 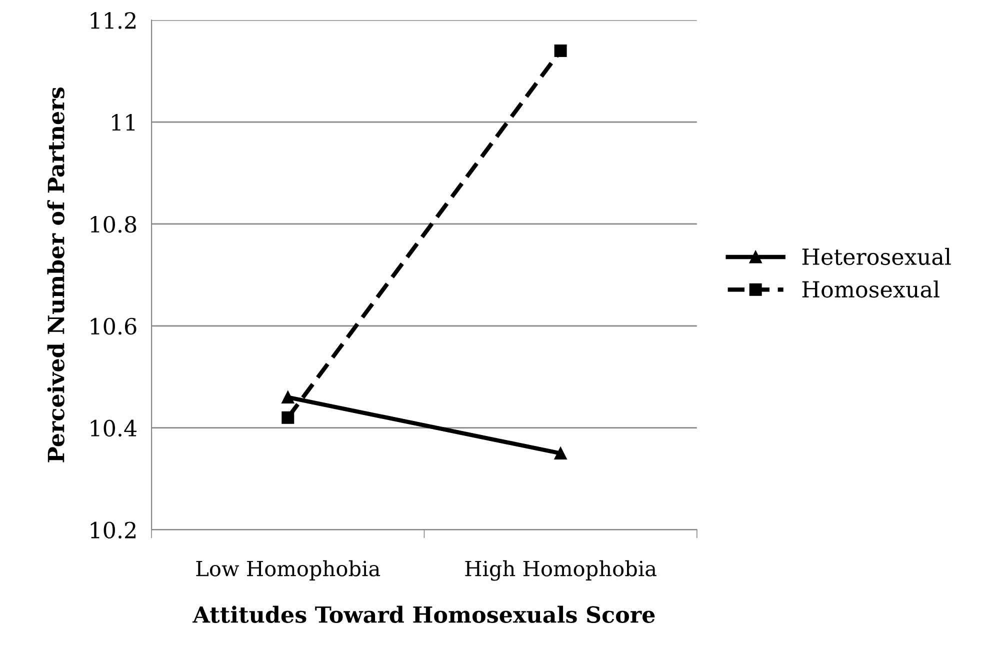 What do you see at coordinates (288, 570) in the screenshot?
I see `x-tick-label: Low Homophobia` at bounding box center [288, 570].